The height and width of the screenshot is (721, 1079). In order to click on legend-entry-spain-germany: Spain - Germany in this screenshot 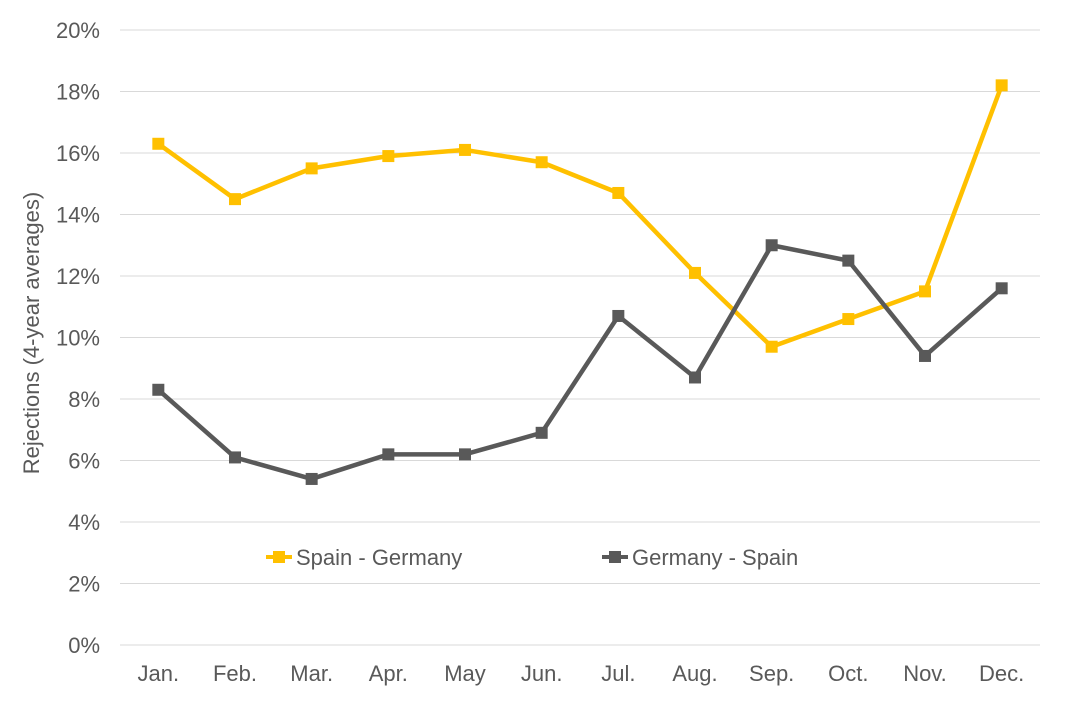, I will do `click(364, 557)`.